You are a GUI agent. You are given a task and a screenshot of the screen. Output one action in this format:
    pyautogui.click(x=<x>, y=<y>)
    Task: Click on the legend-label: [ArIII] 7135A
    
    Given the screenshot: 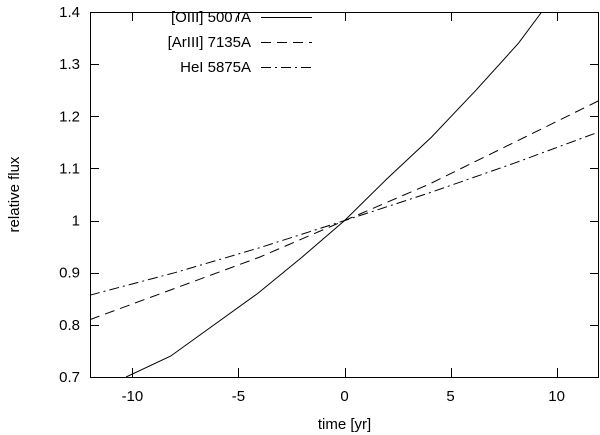 What is the action you would take?
    pyautogui.click(x=209, y=42)
    